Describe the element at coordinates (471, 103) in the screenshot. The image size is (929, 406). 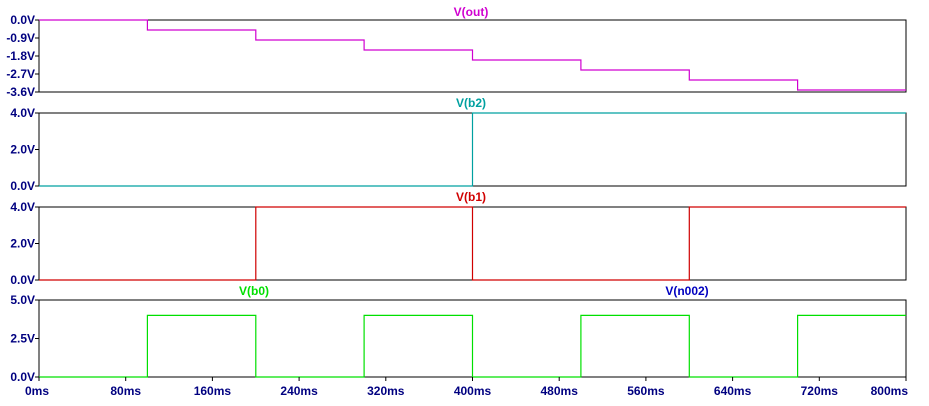
I see `trace-label-v-b2: V(b2)` at that location.